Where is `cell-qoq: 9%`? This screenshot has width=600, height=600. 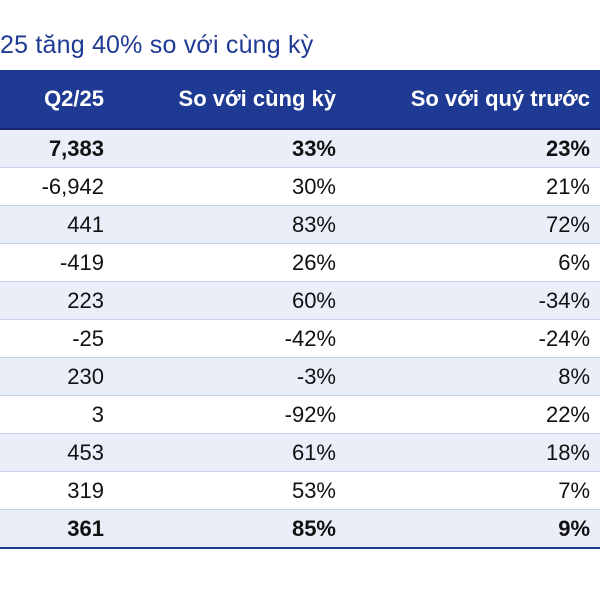
cell-qoq: 9% is located at coordinates (574, 528).